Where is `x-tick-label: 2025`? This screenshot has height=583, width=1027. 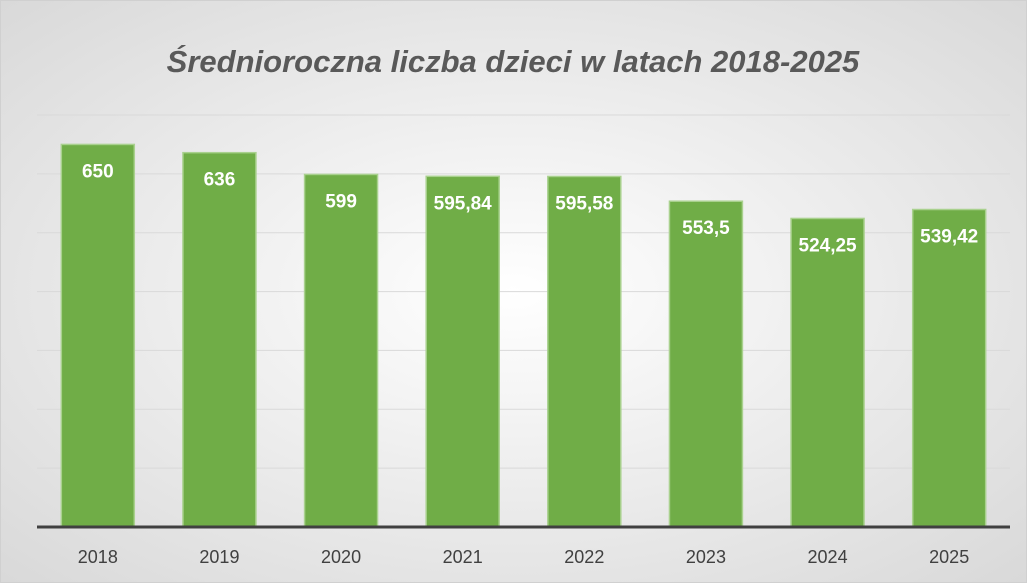
x-tick-label: 2025 is located at coordinates (949, 557).